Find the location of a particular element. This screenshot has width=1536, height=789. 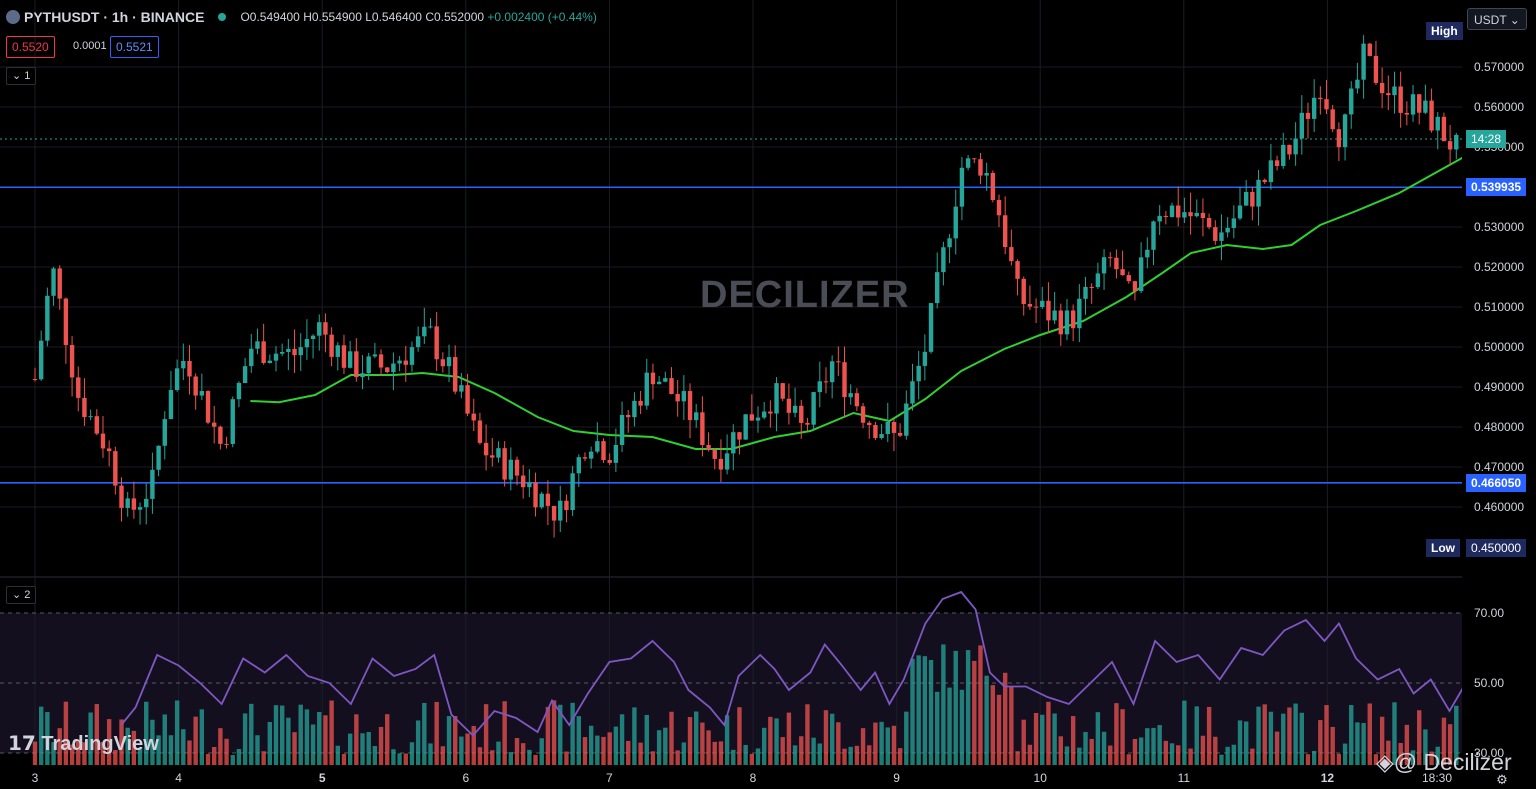

sell-button: 0.5520 is located at coordinates (30, 47).